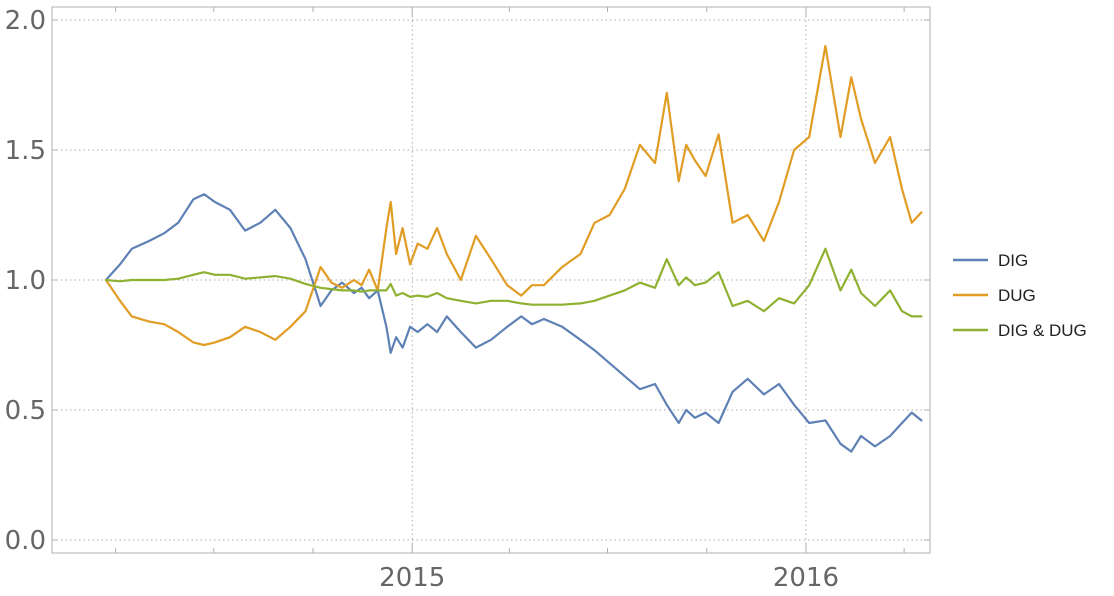 Image resolution: width=1114 pixels, height=596 pixels. I want to click on x-tick-label: 2016, so click(806, 578).